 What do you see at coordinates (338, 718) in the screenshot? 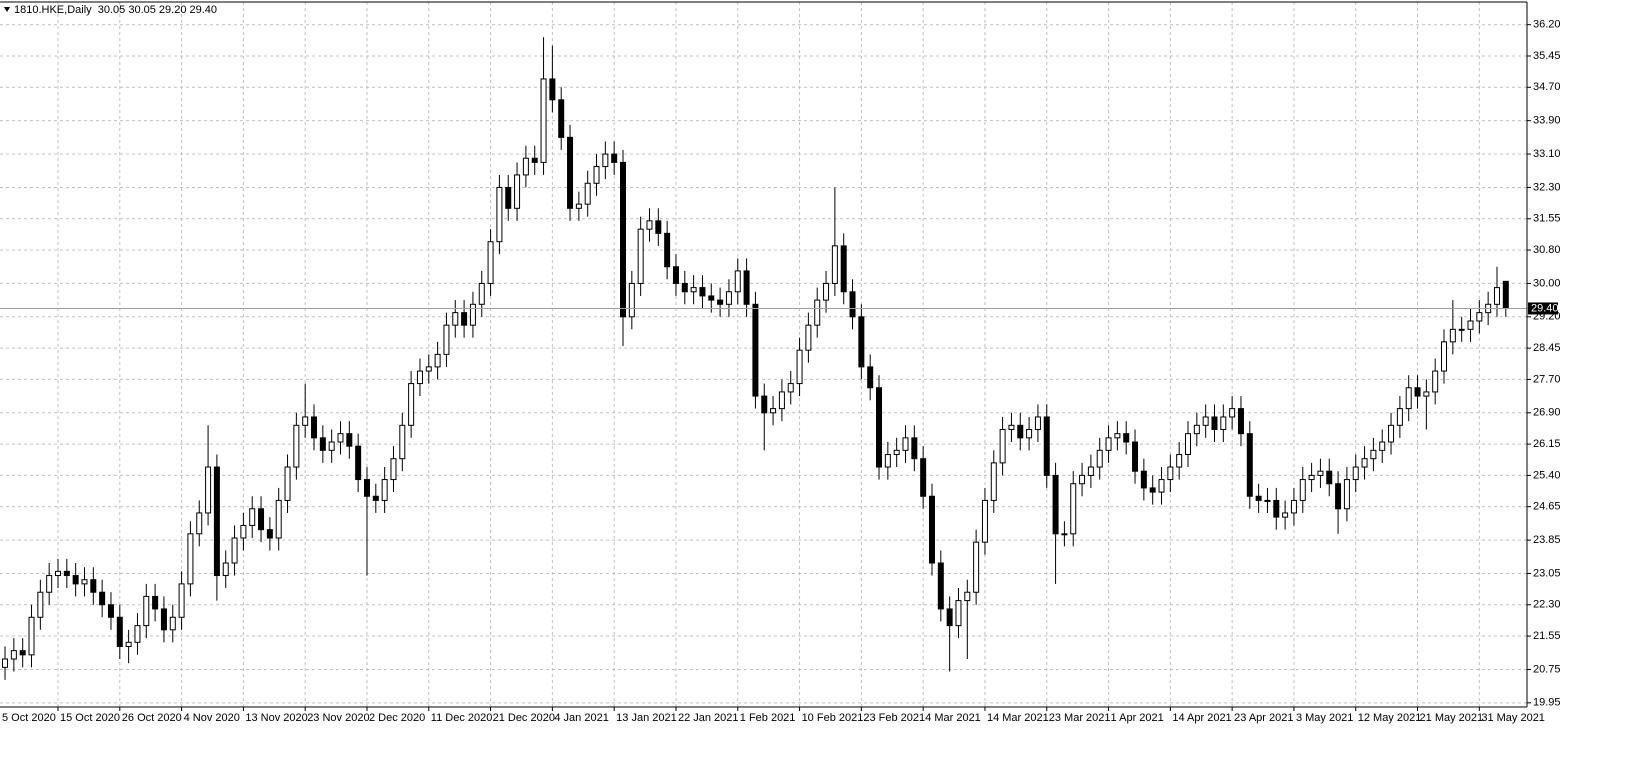
I see `x-tick-label: 23 Nov 2020` at bounding box center [338, 718].